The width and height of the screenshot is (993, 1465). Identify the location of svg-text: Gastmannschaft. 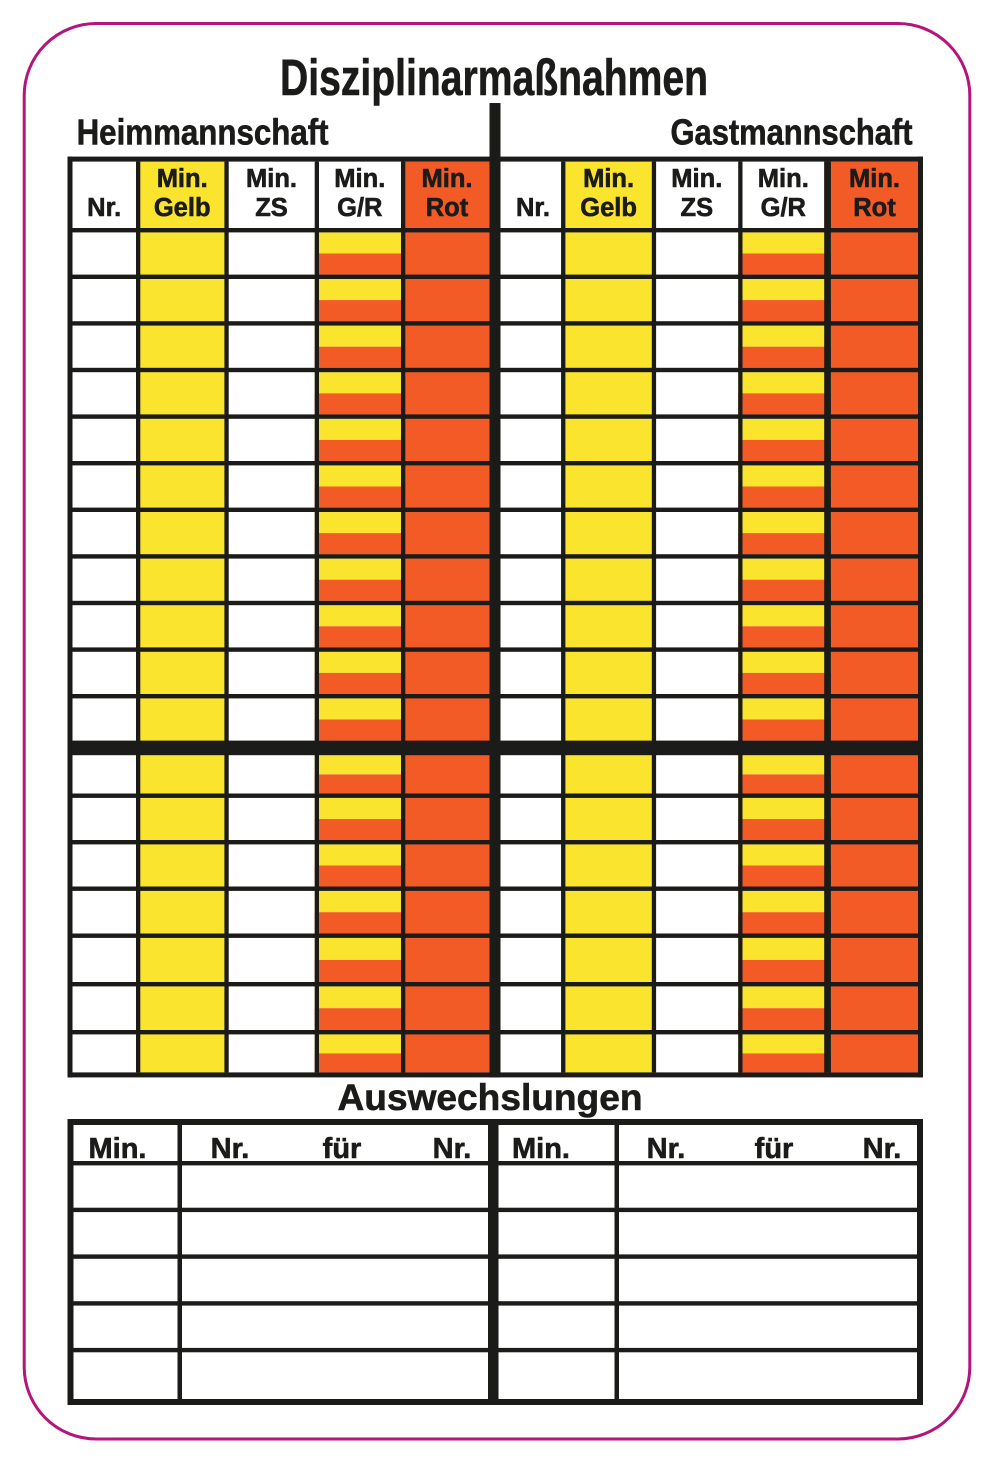
(792, 132).